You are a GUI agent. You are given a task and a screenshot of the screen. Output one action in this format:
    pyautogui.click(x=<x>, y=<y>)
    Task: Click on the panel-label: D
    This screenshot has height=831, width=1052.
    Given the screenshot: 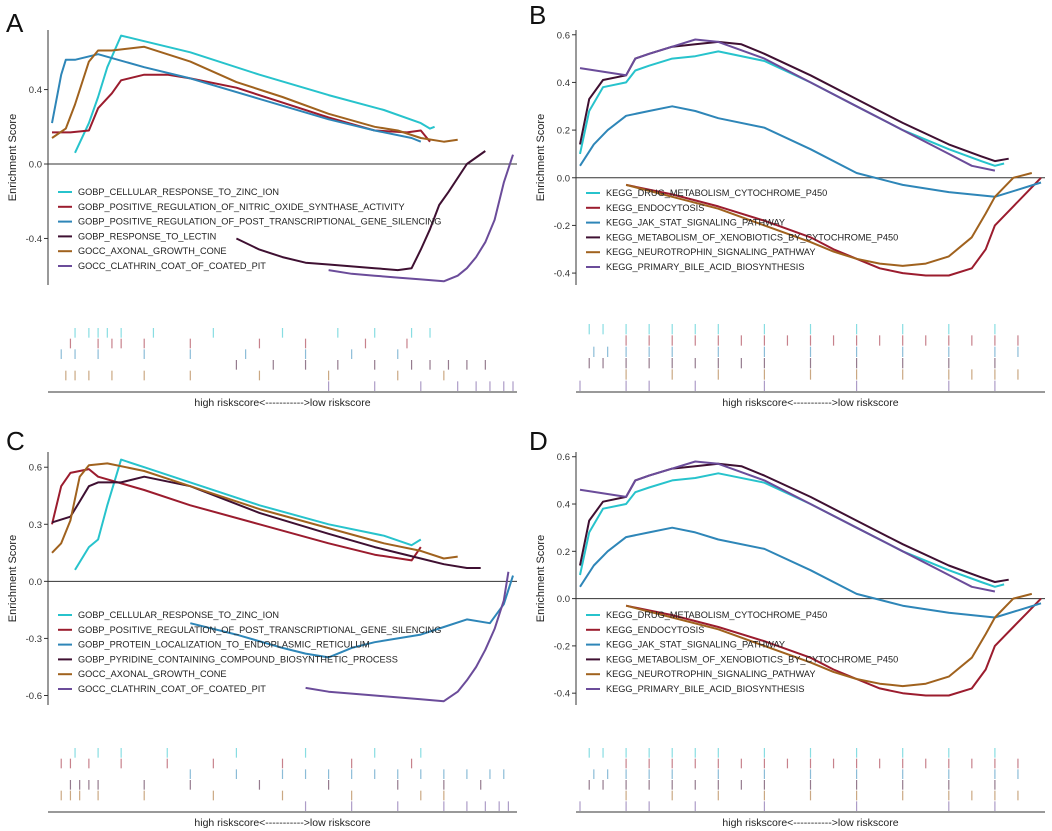 What is the action you would take?
    pyautogui.click(x=538, y=441)
    